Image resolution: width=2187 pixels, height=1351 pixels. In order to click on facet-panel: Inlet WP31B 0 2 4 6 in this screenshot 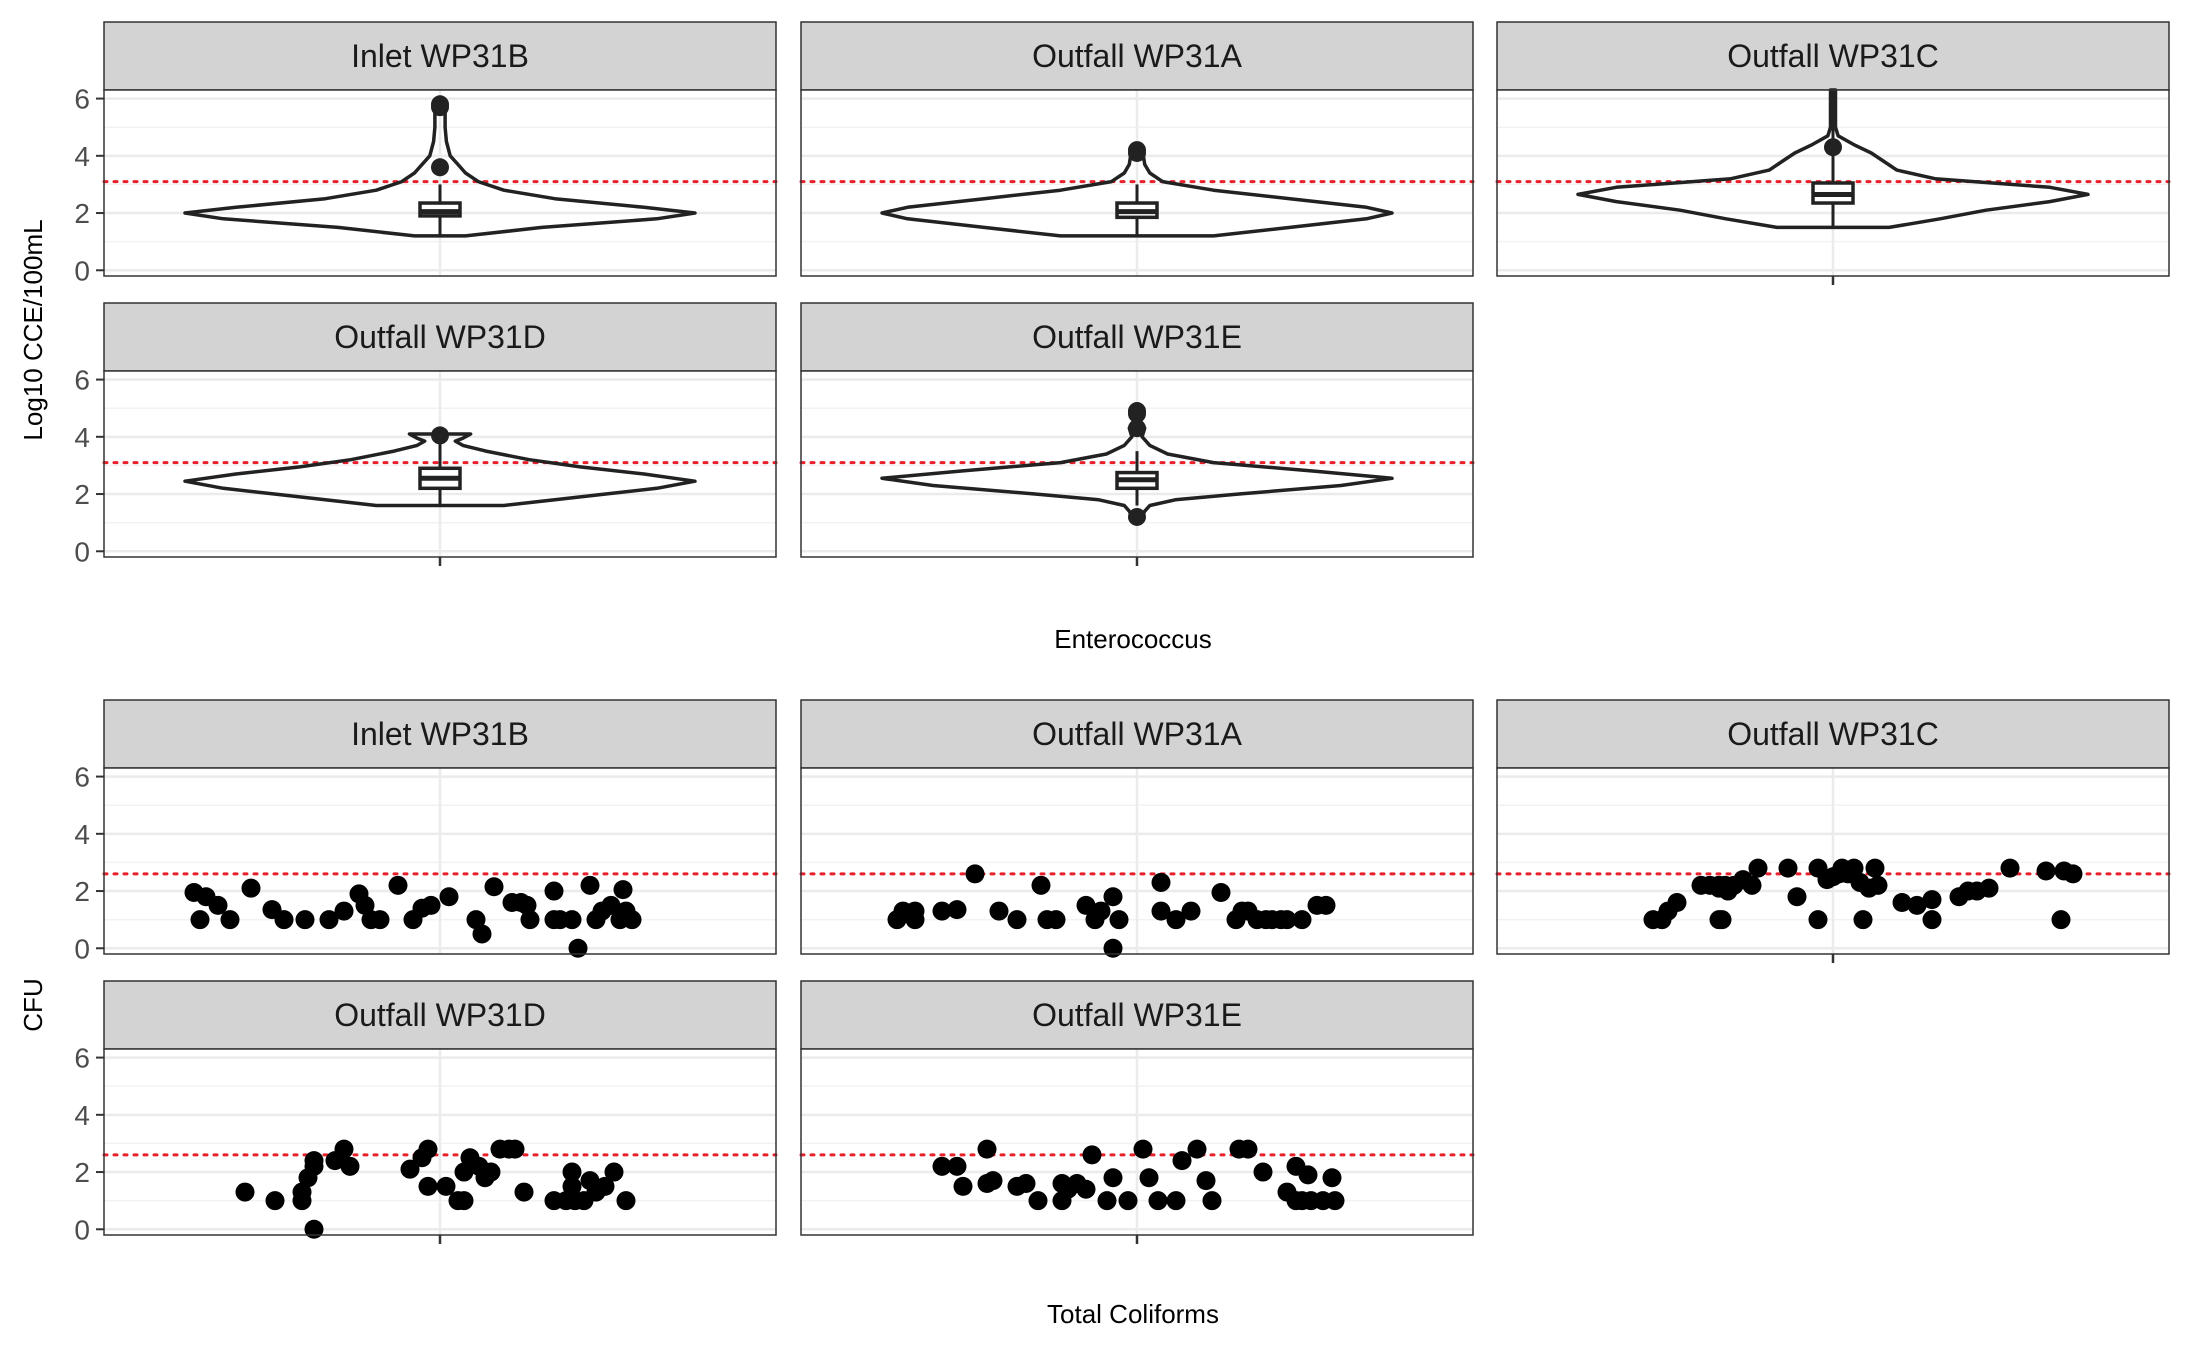, I will do `click(426, 831)`.